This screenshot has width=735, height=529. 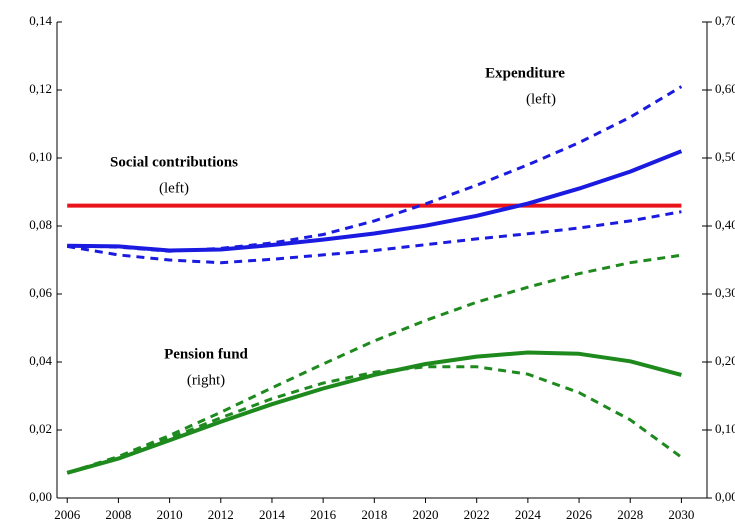 I want to click on y2-tick-label: 0,70, so click(x=725, y=20).